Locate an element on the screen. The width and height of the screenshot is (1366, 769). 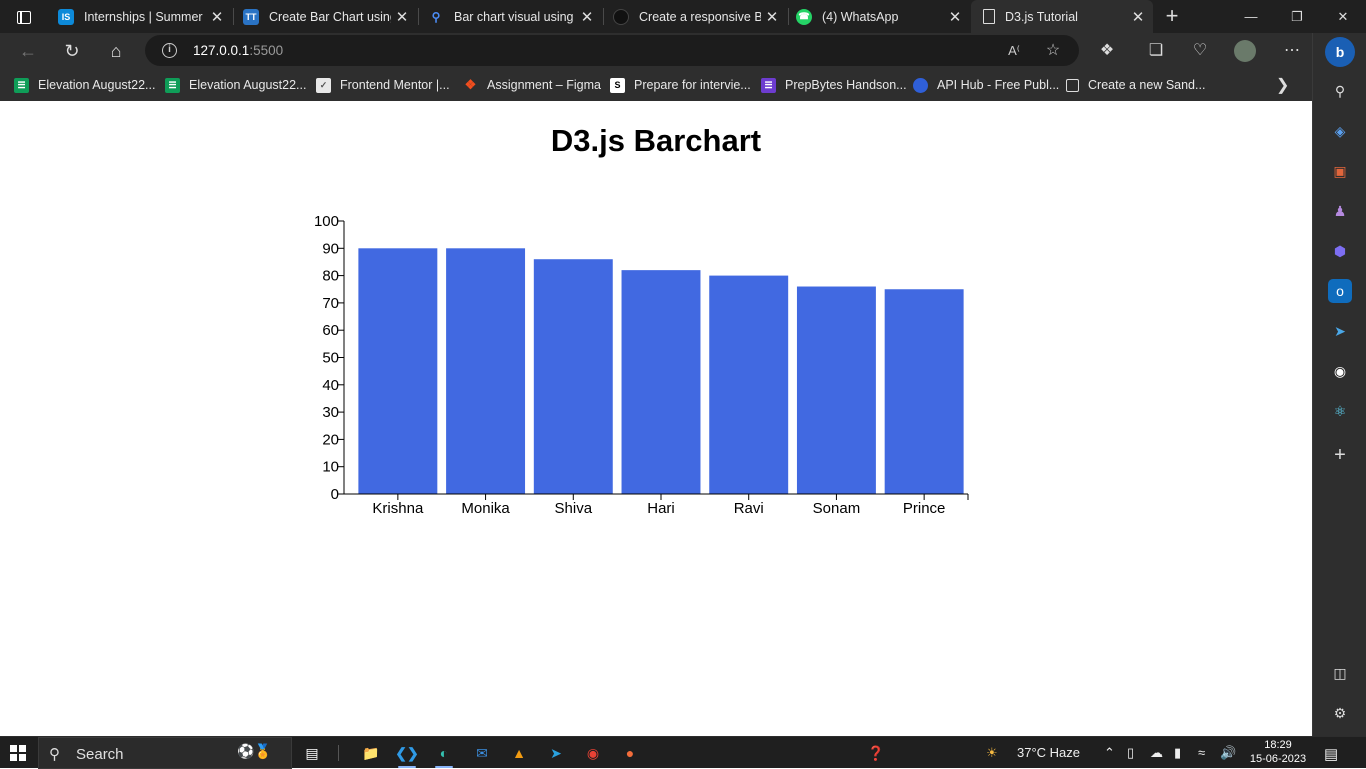
outlook-icon: o is located at coordinates (1340, 291).